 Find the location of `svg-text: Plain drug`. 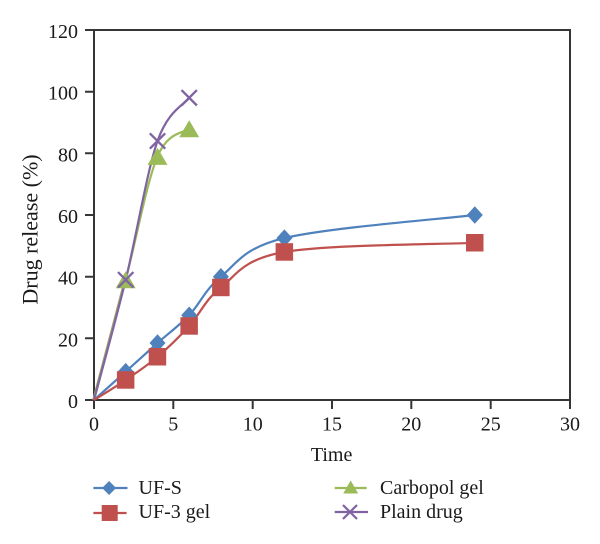

svg-text: Plain drug is located at coordinates (421, 512).